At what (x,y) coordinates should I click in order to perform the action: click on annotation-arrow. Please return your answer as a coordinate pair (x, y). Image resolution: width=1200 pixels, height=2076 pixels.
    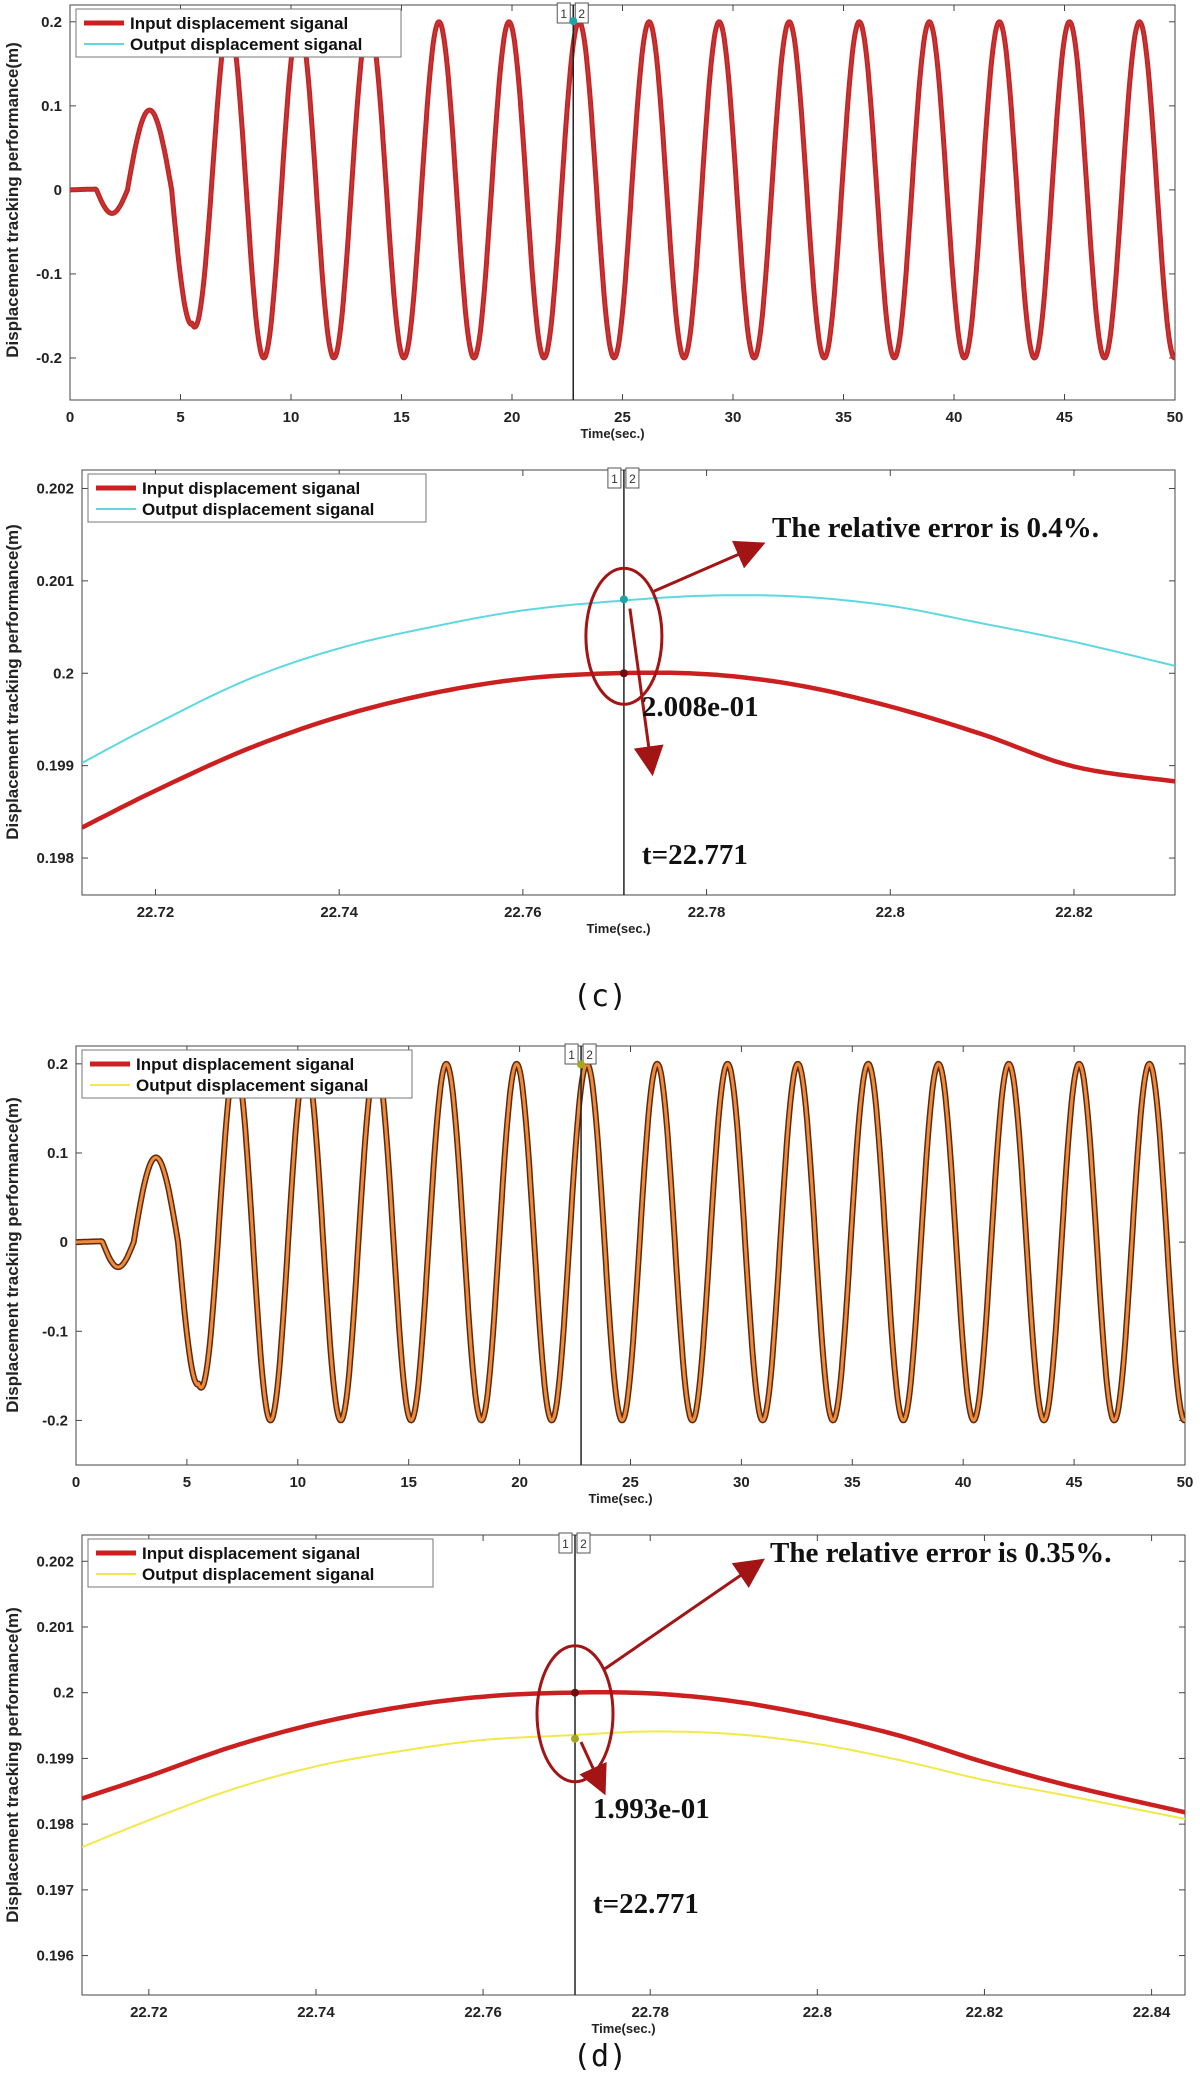
    Looking at the image, I should click on (709, 566).